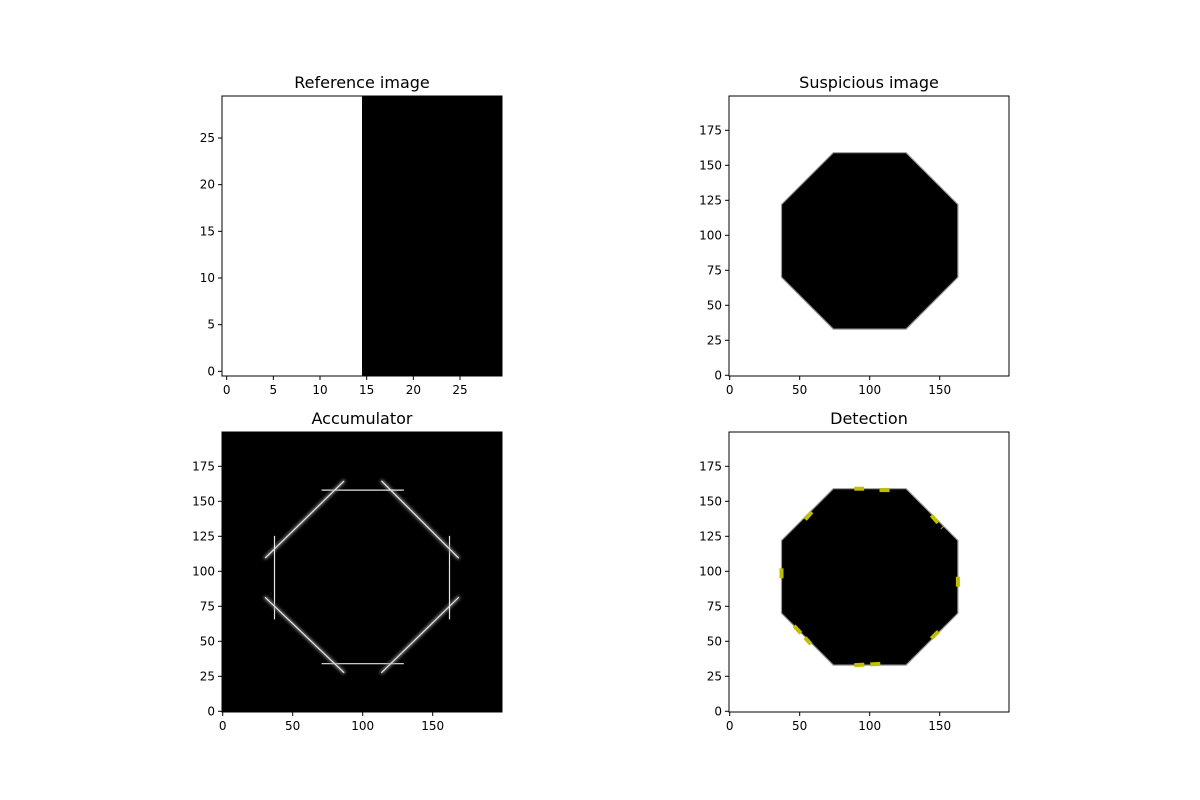 The image size is (1200, 800). What do you see at coordinates (319, 390) in the screenshot?
I see `x-tick-label: 10` at bounding box center [319, 390].